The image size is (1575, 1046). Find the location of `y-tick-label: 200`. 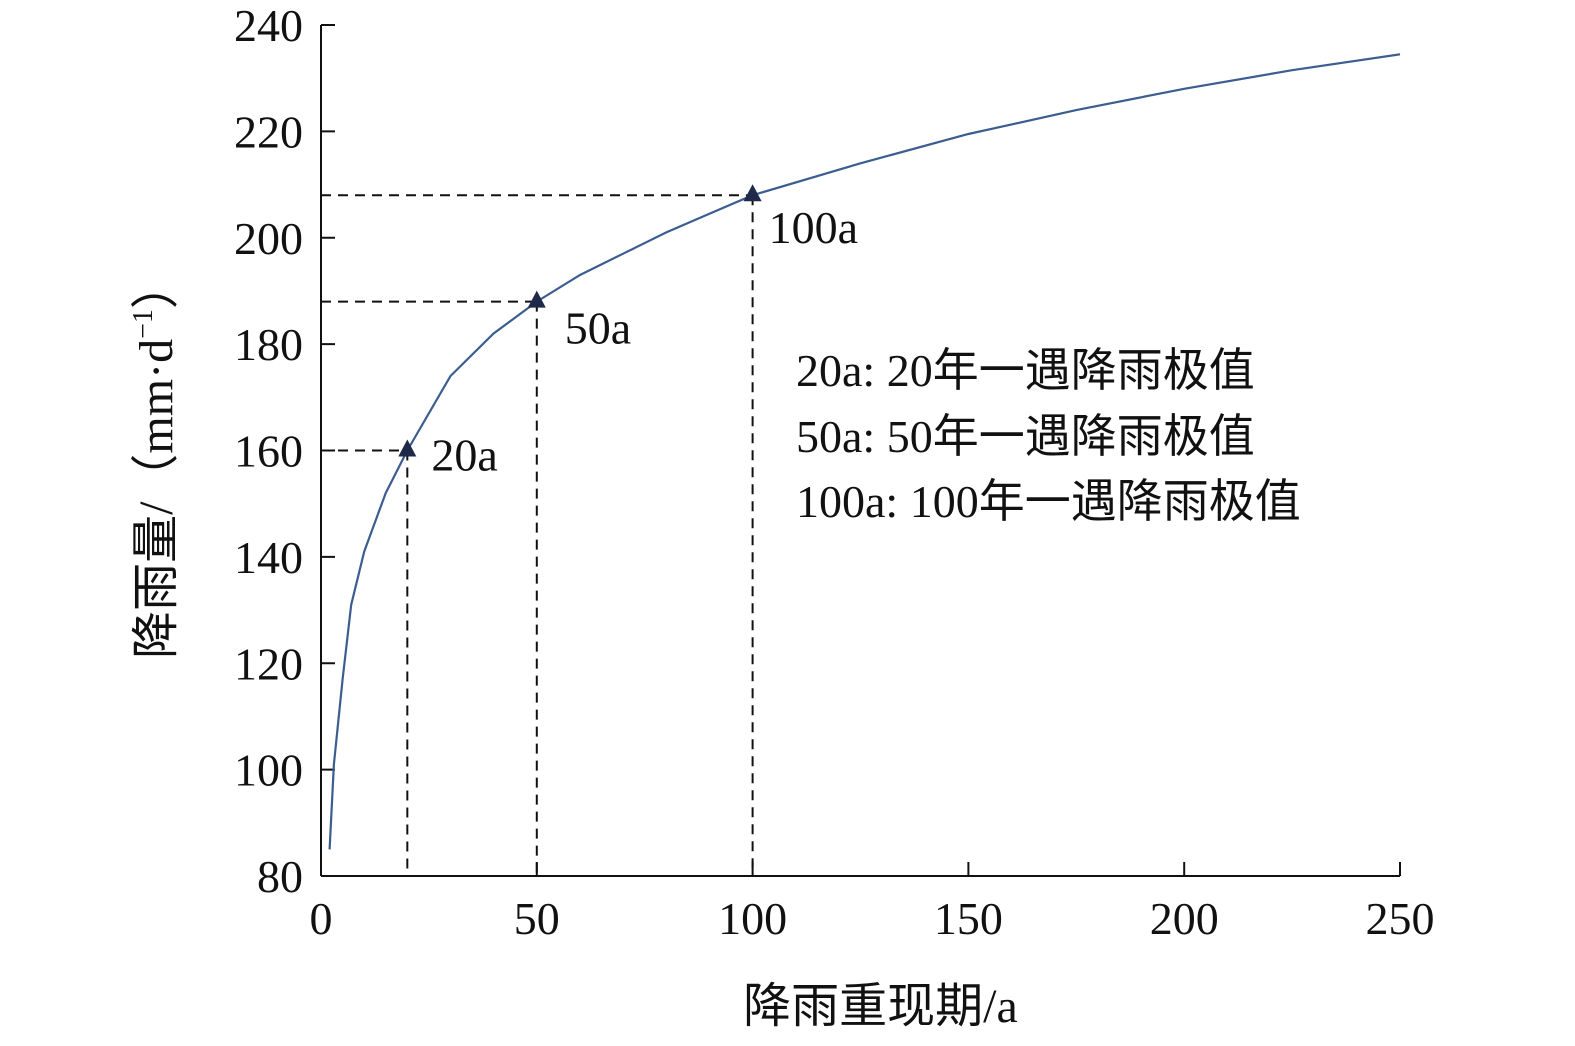

y-tick-label: 200 is located at coordinates (268, 238).